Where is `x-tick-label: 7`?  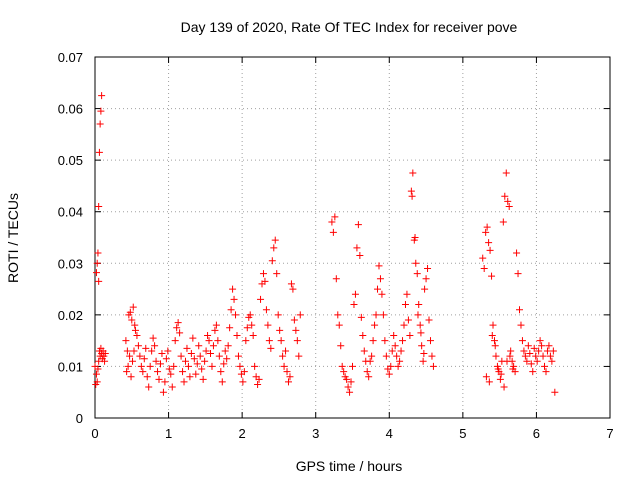
x-tick-label: 7 is located at coordinates (609, 433).